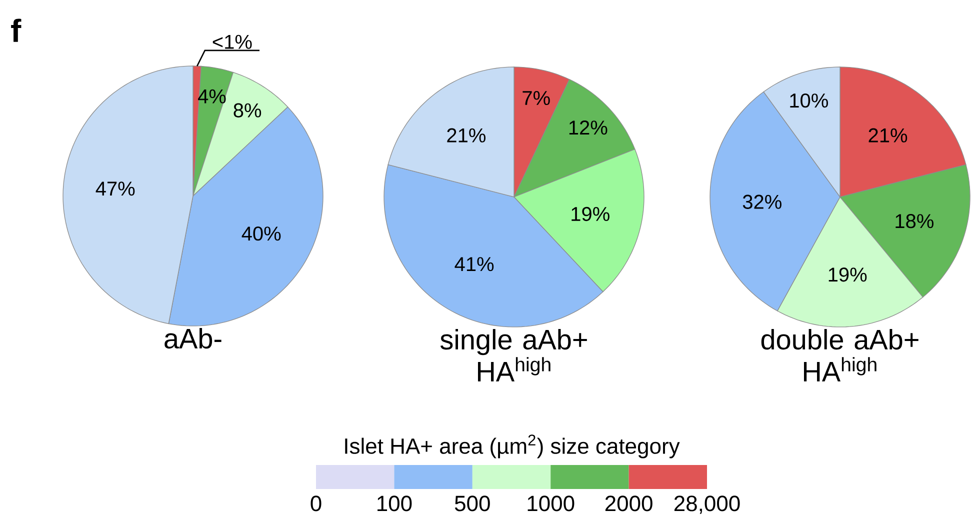 This screenshot has height=523, width=971. Describe the element at coordinates (115, 189) in the screenshot. I see `data-label: 47%` at that location.